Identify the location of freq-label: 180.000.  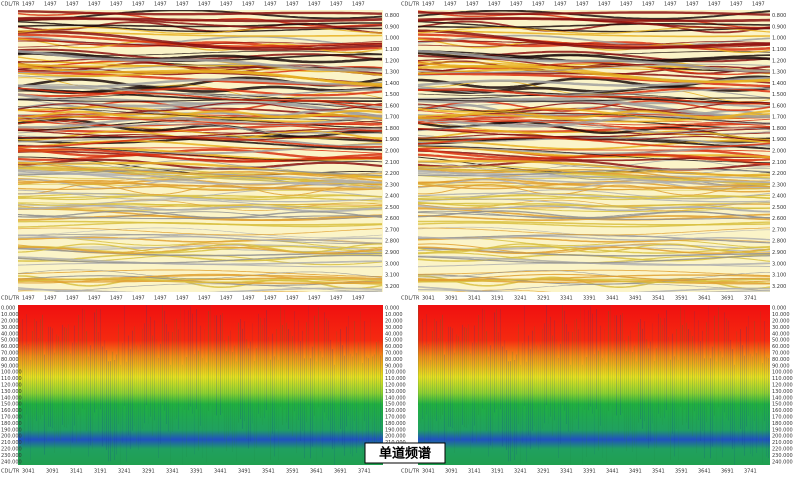
(782, 424).